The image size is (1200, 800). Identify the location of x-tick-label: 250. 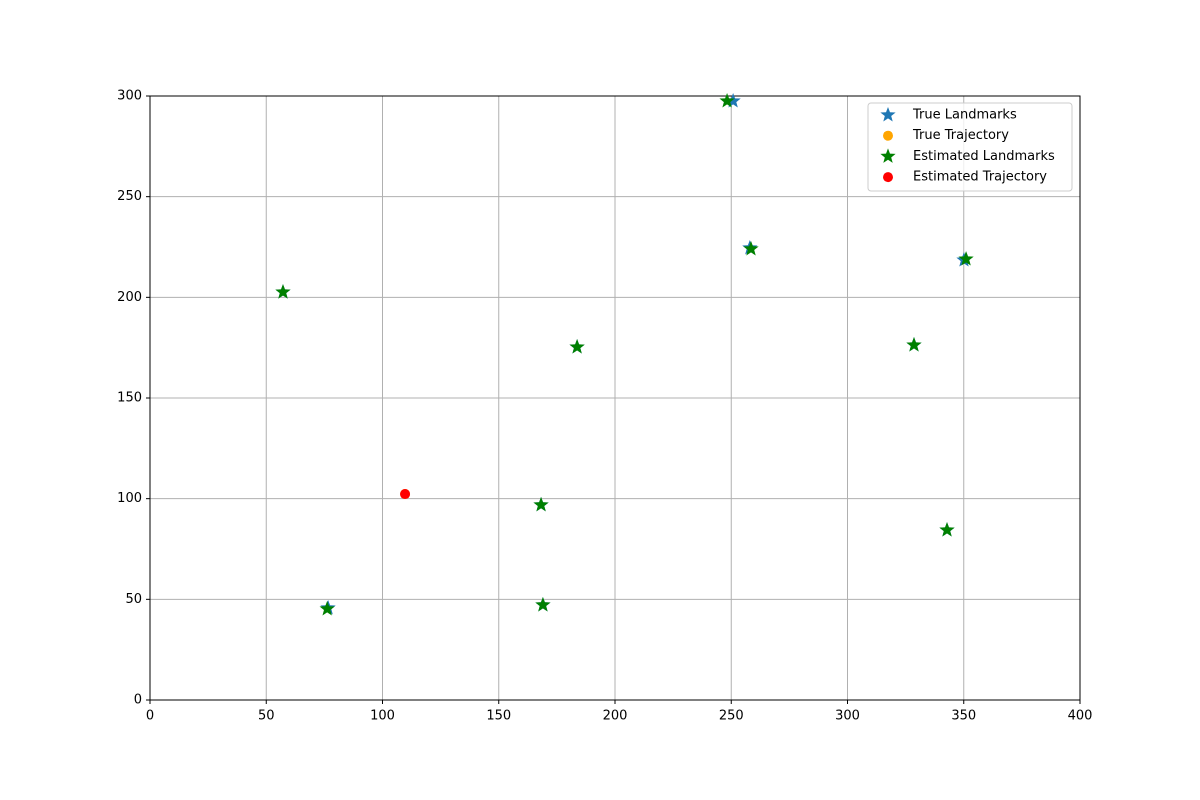
(731, 716).